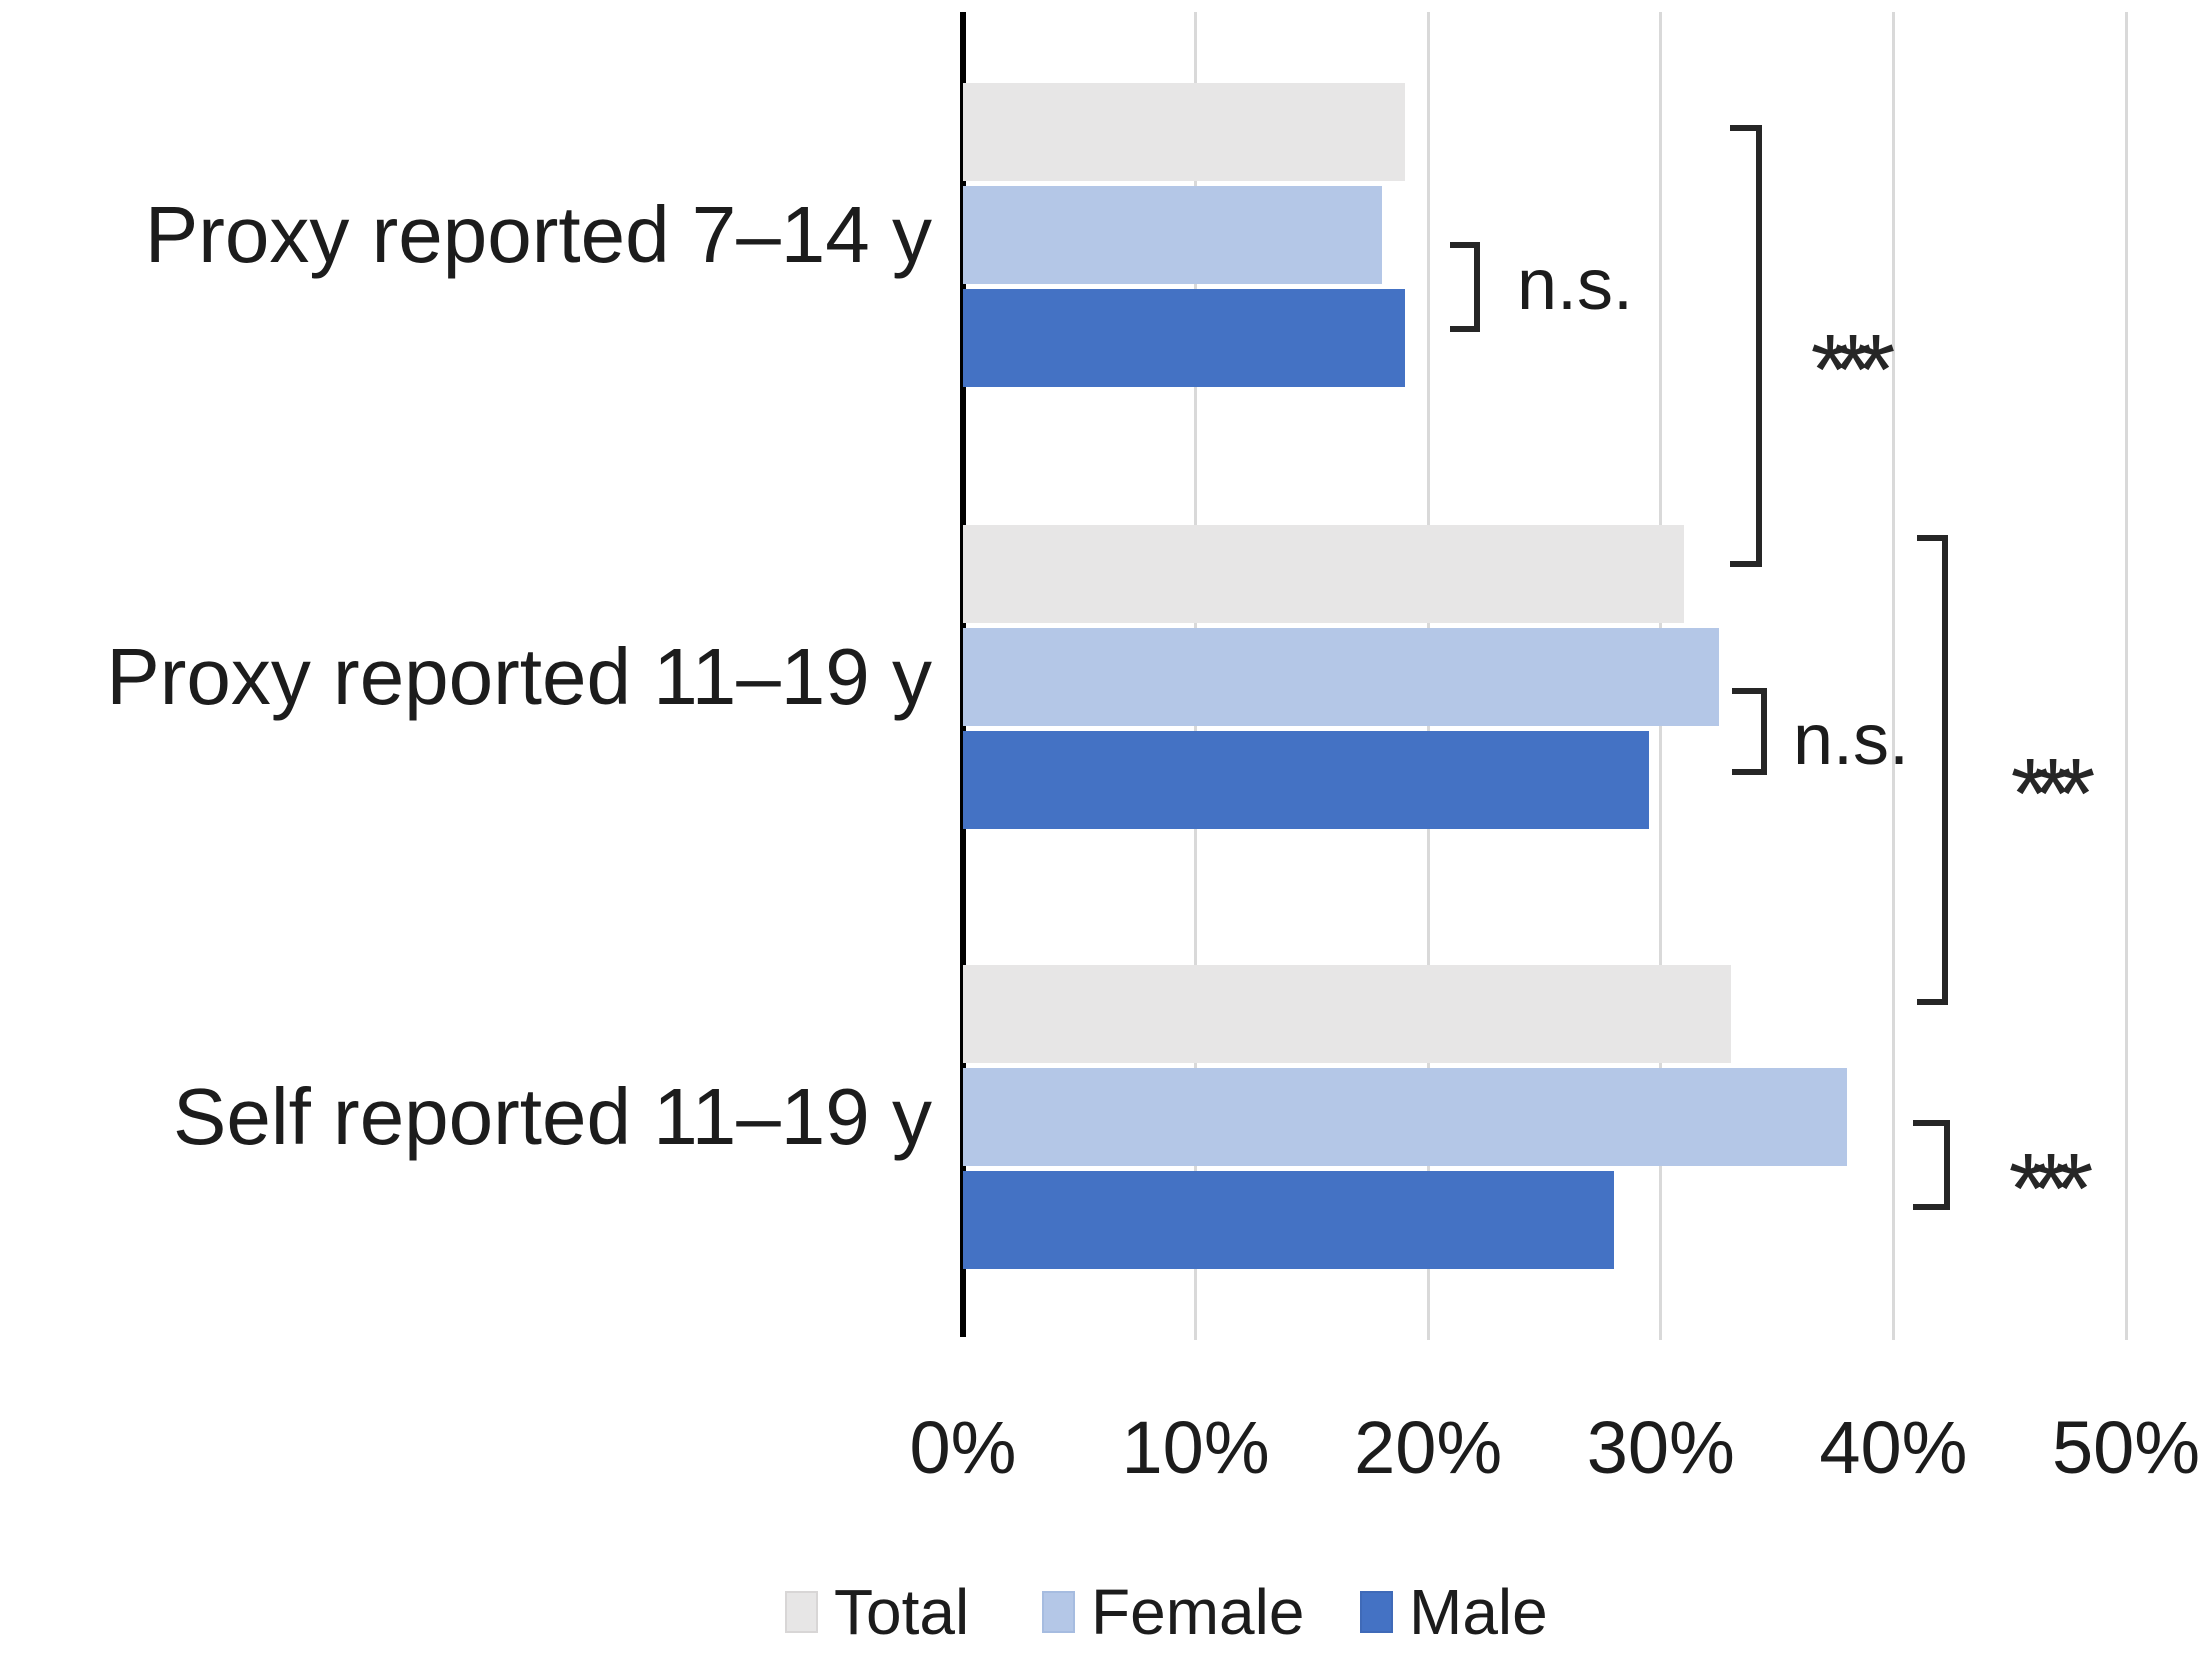 This screenshot has height=1663, width=2210. I want to click on category-label: Proxy reported 7–14 y, so click(538, 234).